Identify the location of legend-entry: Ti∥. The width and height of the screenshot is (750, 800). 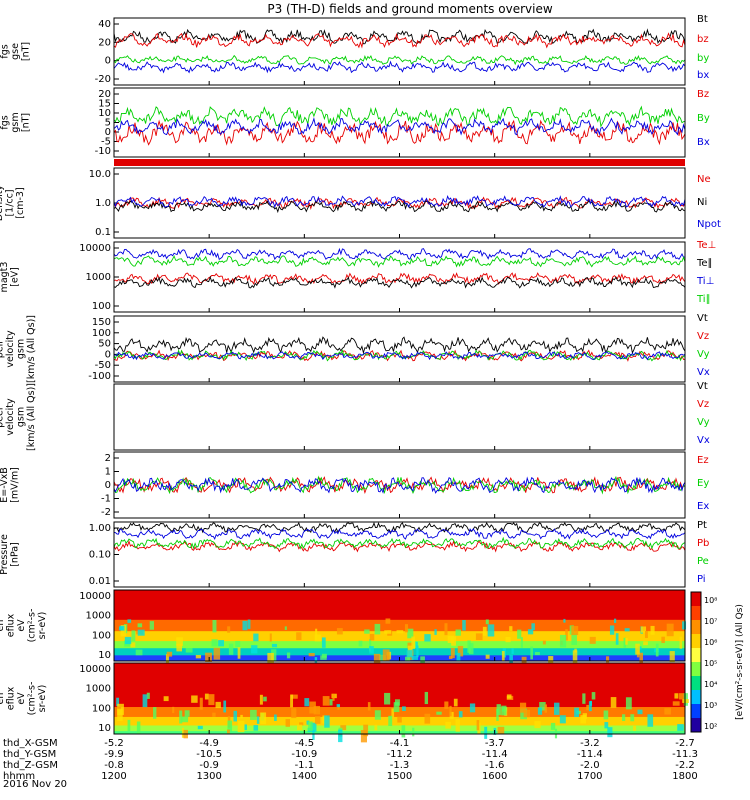
(703, 299).